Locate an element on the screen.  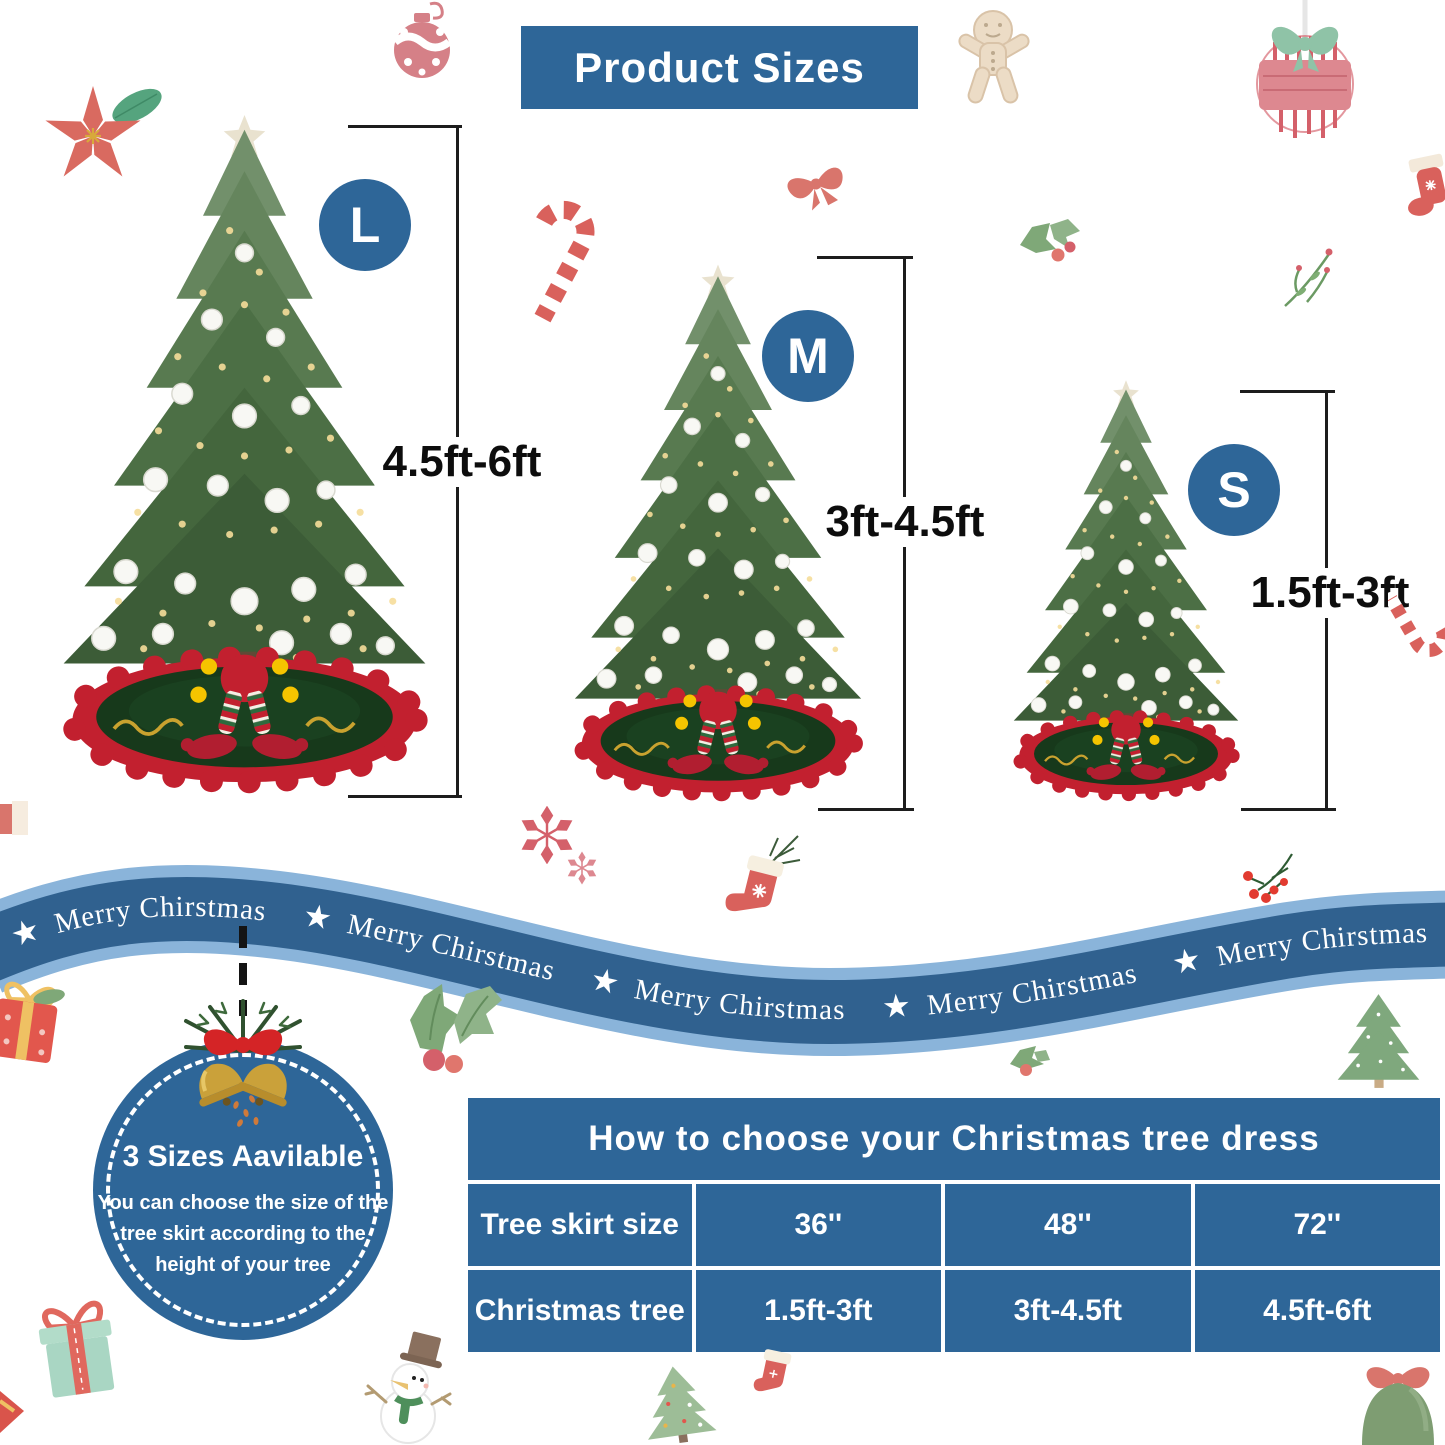
poinsettia-icon is located at coordinates (103, 131).